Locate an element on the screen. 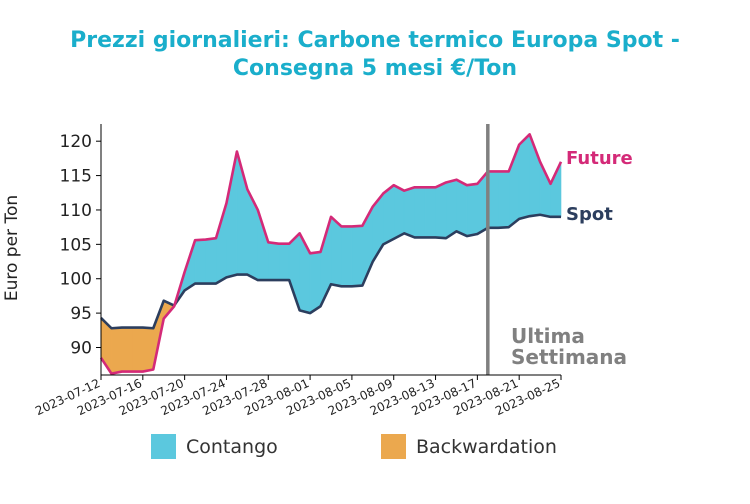  series-line-spot is located at coordinates (330, 271).